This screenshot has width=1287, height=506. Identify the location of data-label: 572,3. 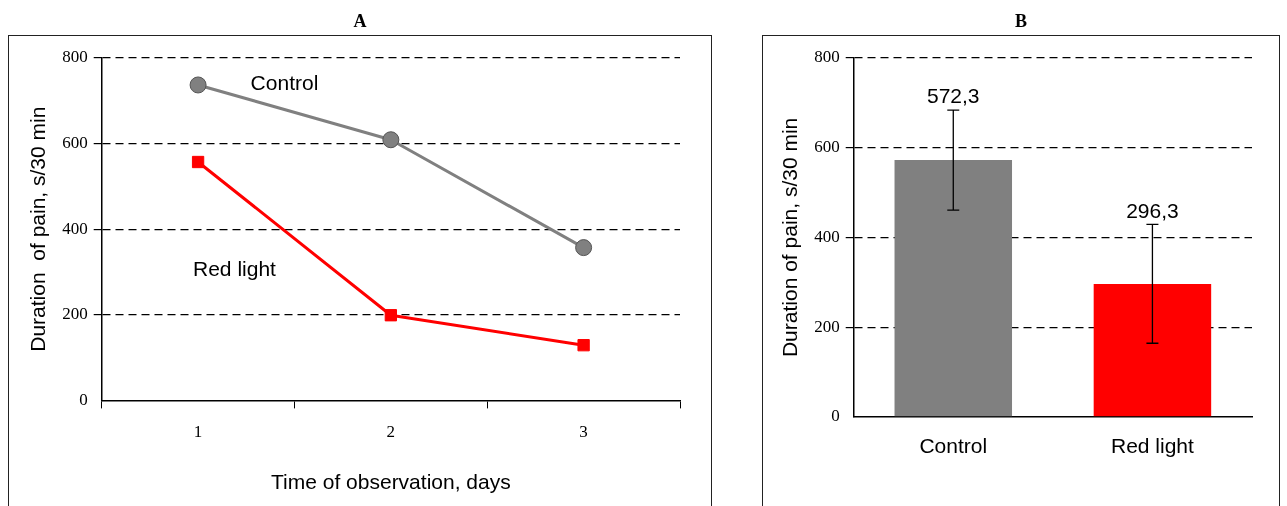
(953, 96).